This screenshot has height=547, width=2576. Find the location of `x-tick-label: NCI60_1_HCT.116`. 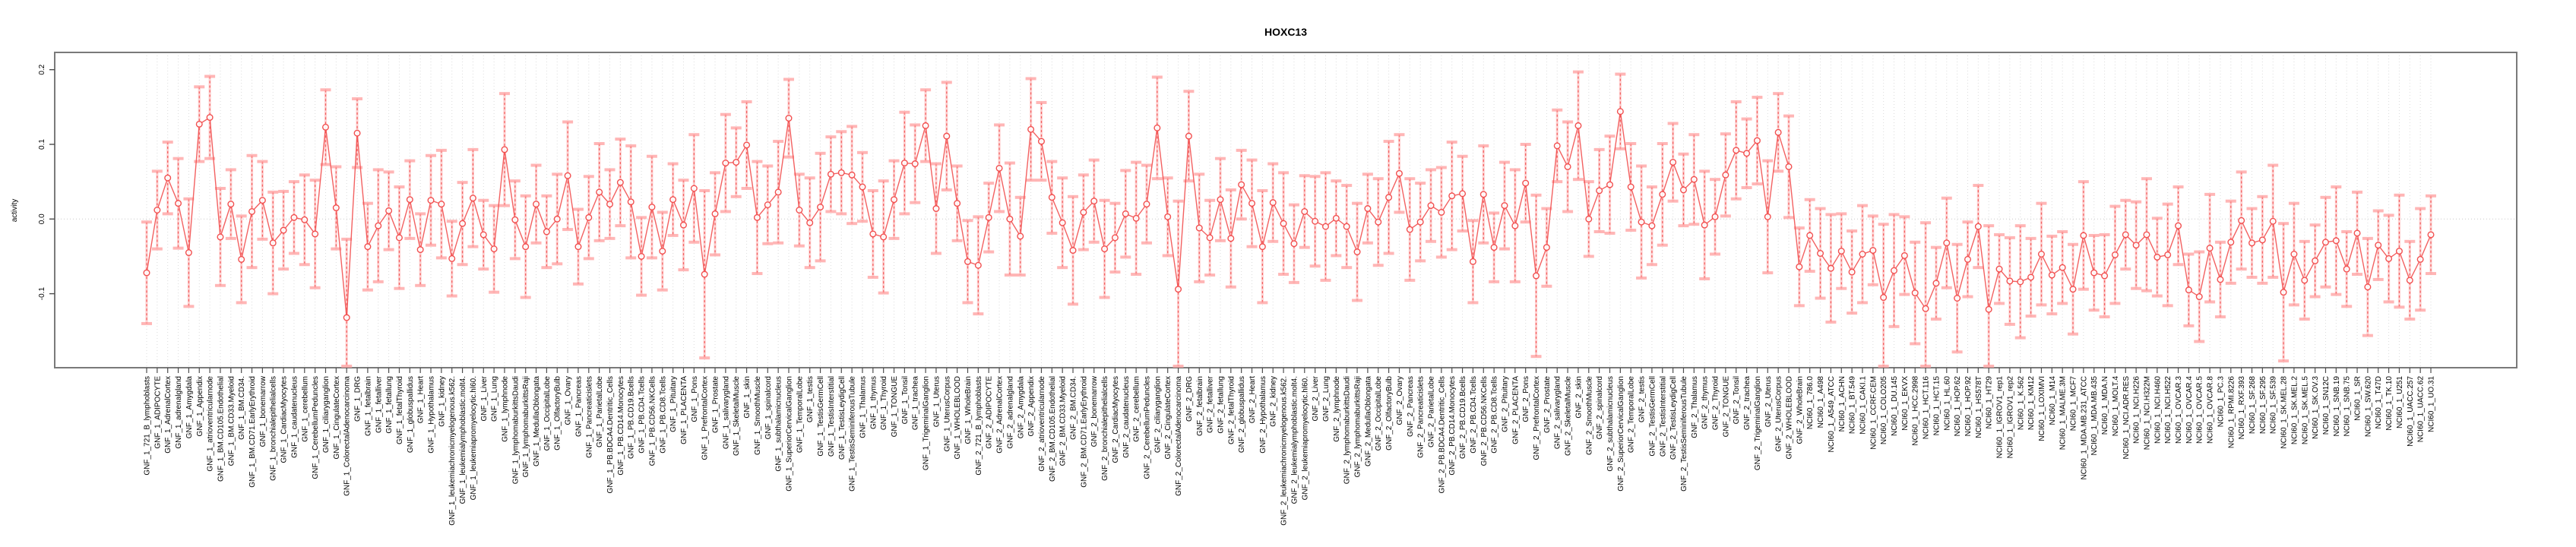

x-tick-label: NCI60_1_HCT.116 is located at coordinates (1927, 408).